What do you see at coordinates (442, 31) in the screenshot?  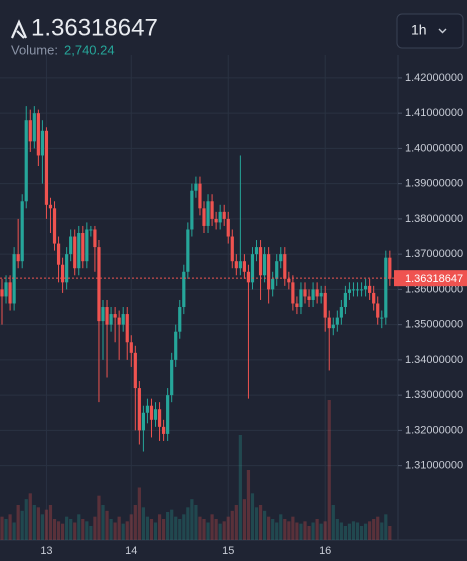 I see `dropdown-chevron` at bounding box center [442, 31].